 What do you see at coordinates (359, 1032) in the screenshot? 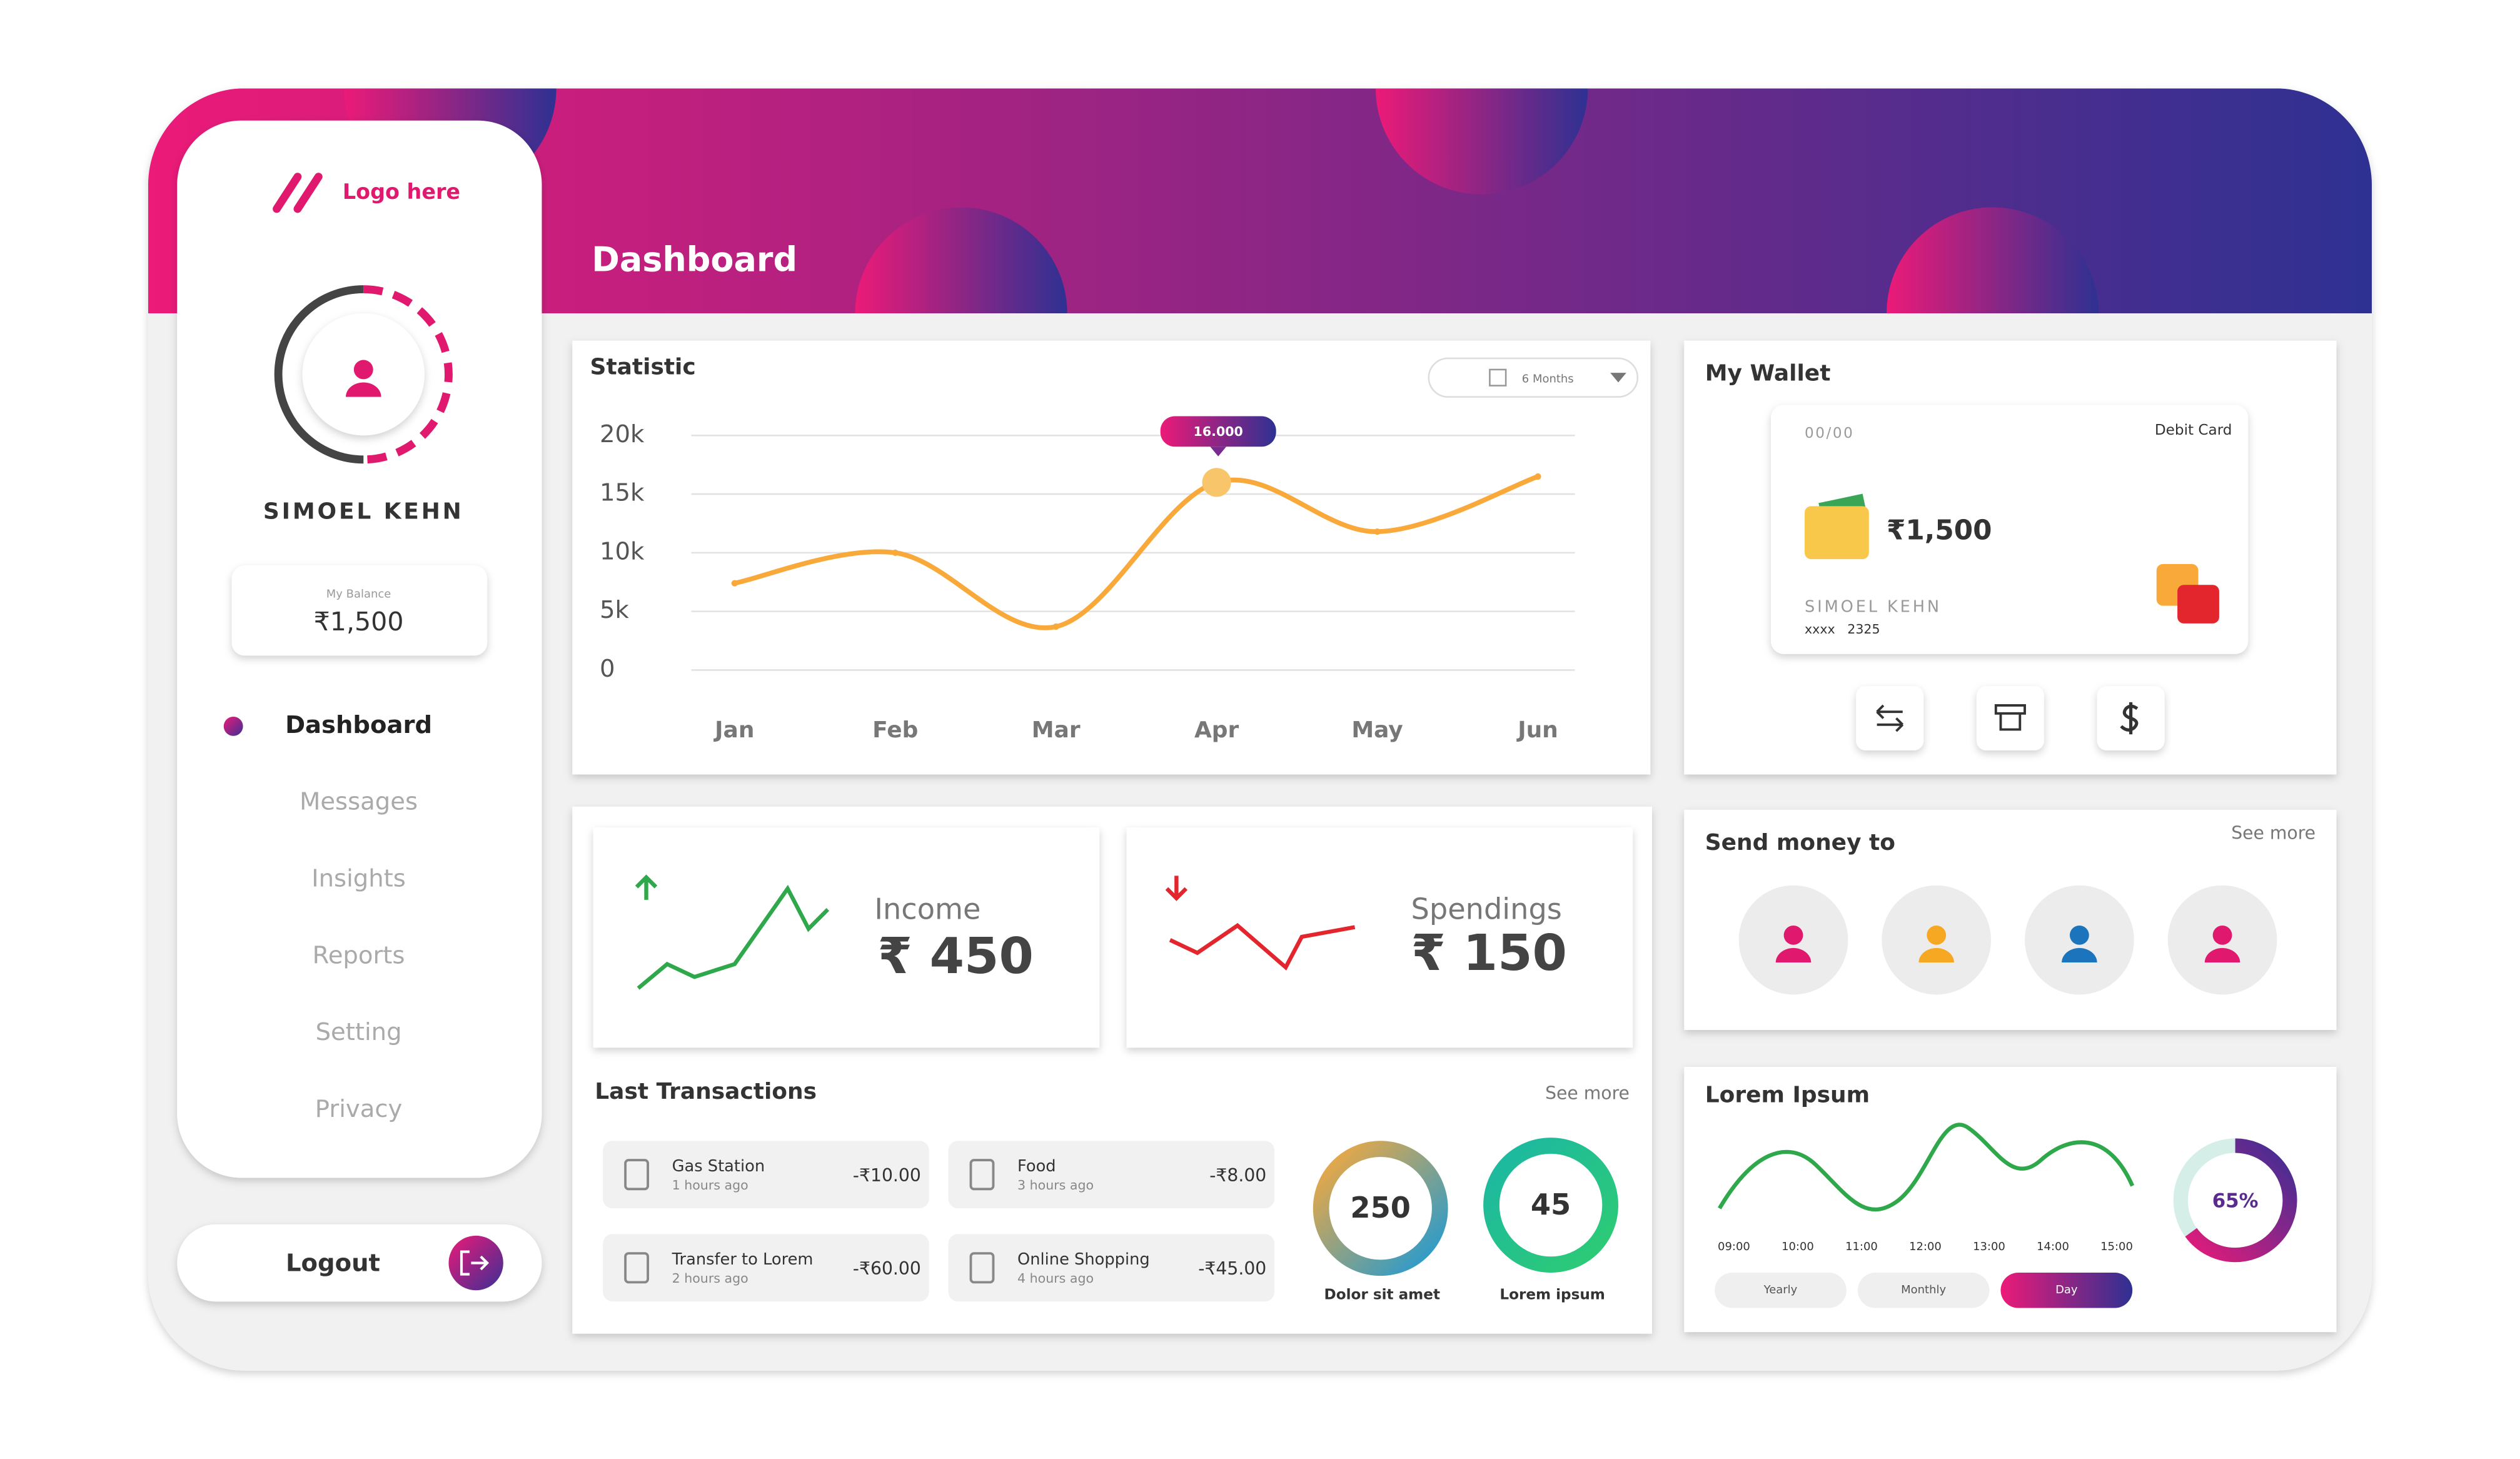
I see `nav-item: Setting` at bounding box center [359, 1032].